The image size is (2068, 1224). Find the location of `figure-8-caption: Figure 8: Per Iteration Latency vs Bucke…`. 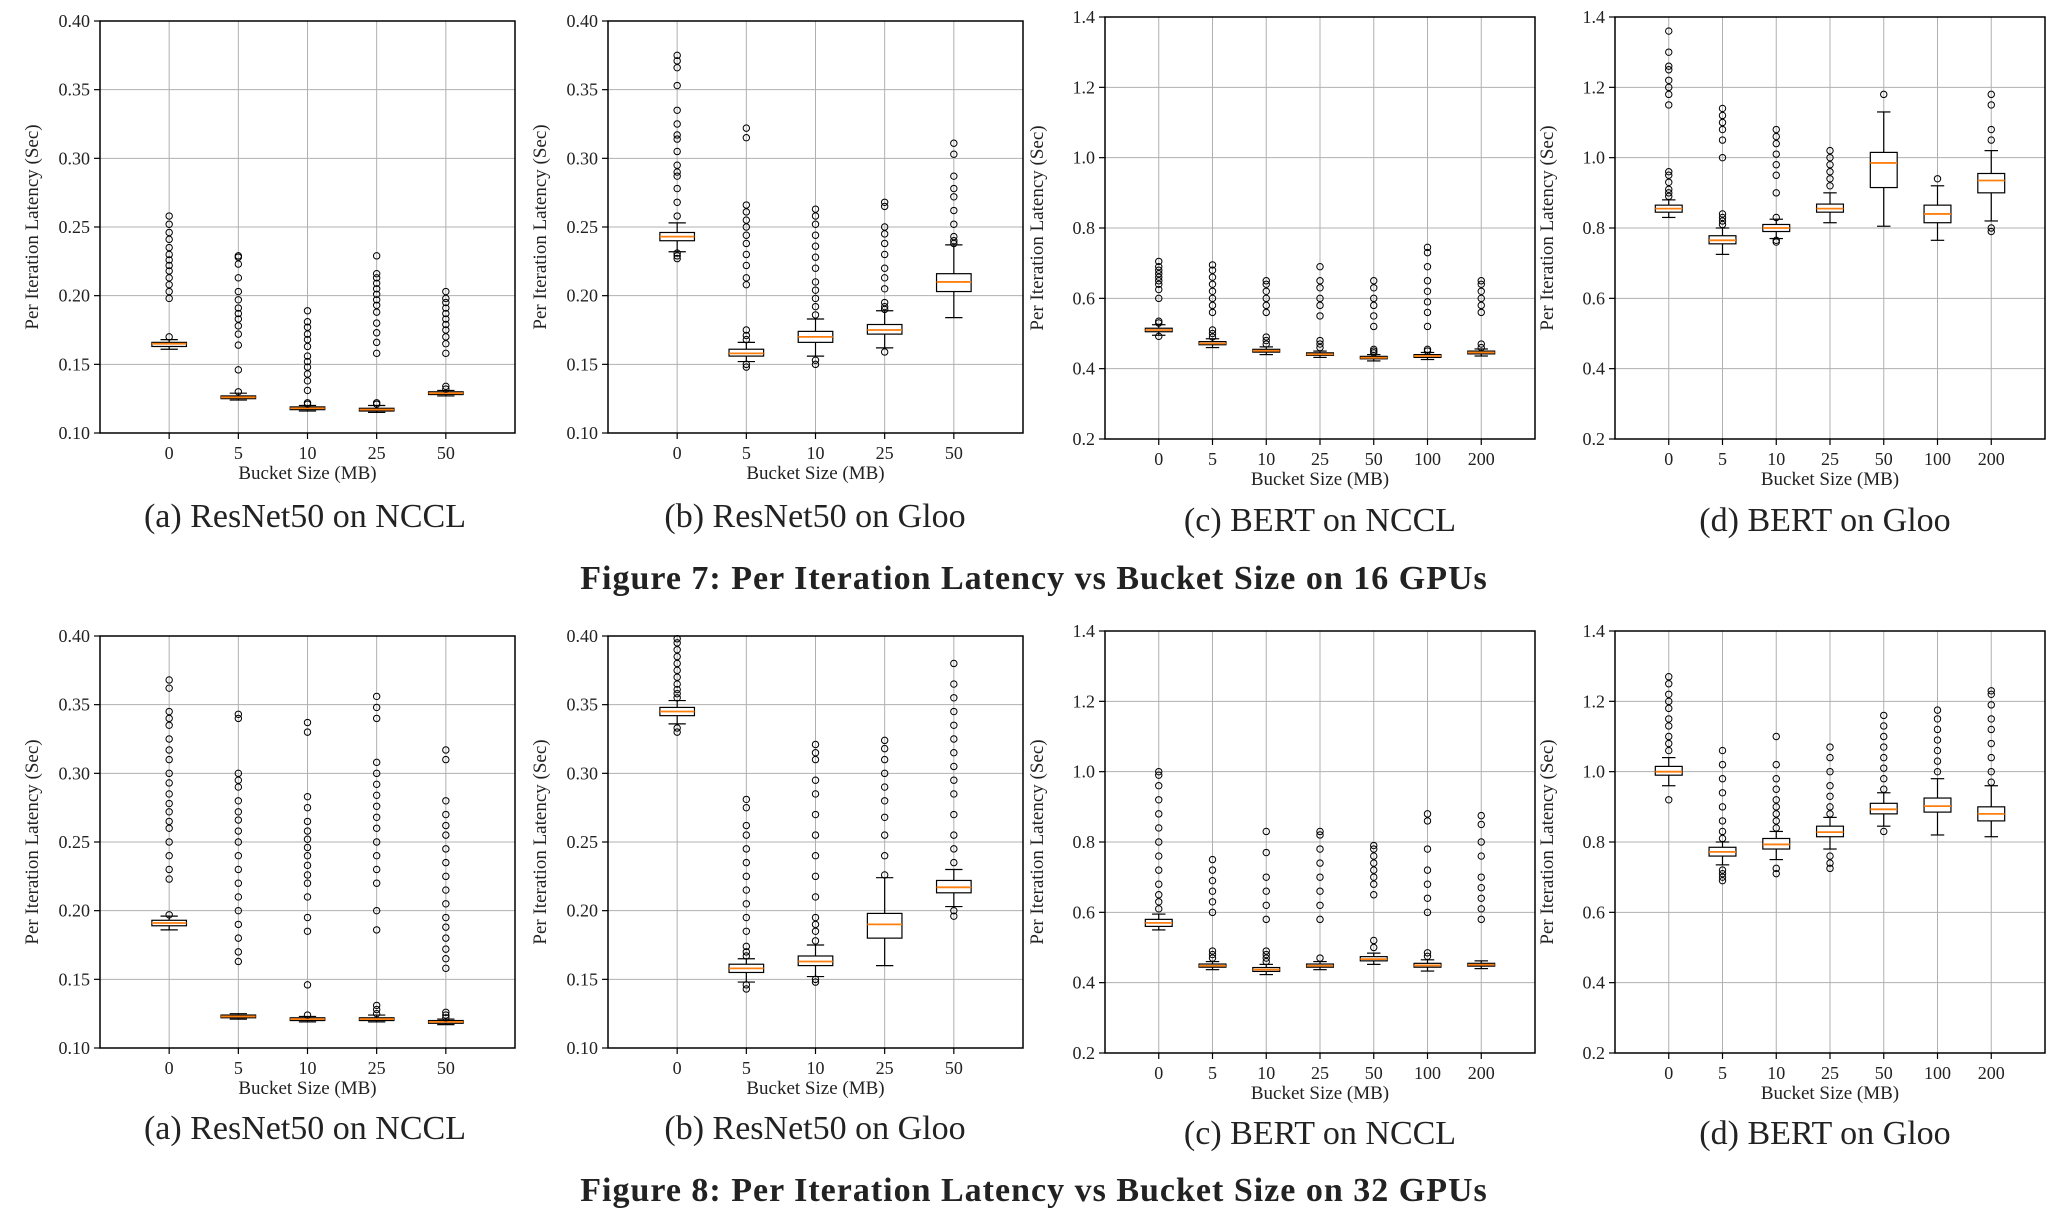

figure-8-caption: Figure 8: Per Iteration Latency vs Bucke… is located at coordinates (1034, 1190).